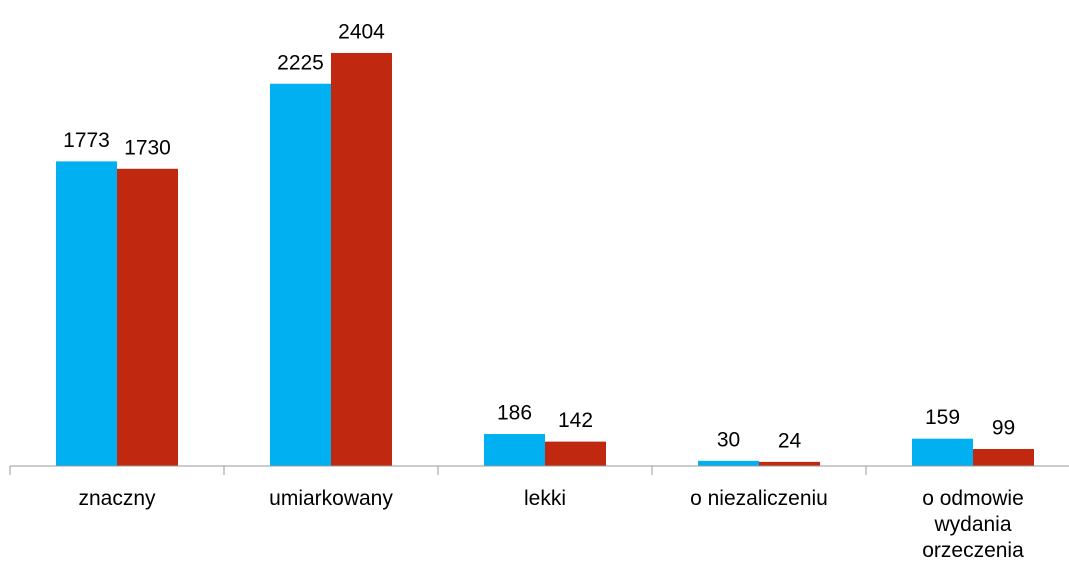 Image resolution: width=1069 pixels, height=571 pixels. What do you see at coordinates (361, 32) in the screenshot?
I see `value-label: 2404` at bounding box center [361, 32].